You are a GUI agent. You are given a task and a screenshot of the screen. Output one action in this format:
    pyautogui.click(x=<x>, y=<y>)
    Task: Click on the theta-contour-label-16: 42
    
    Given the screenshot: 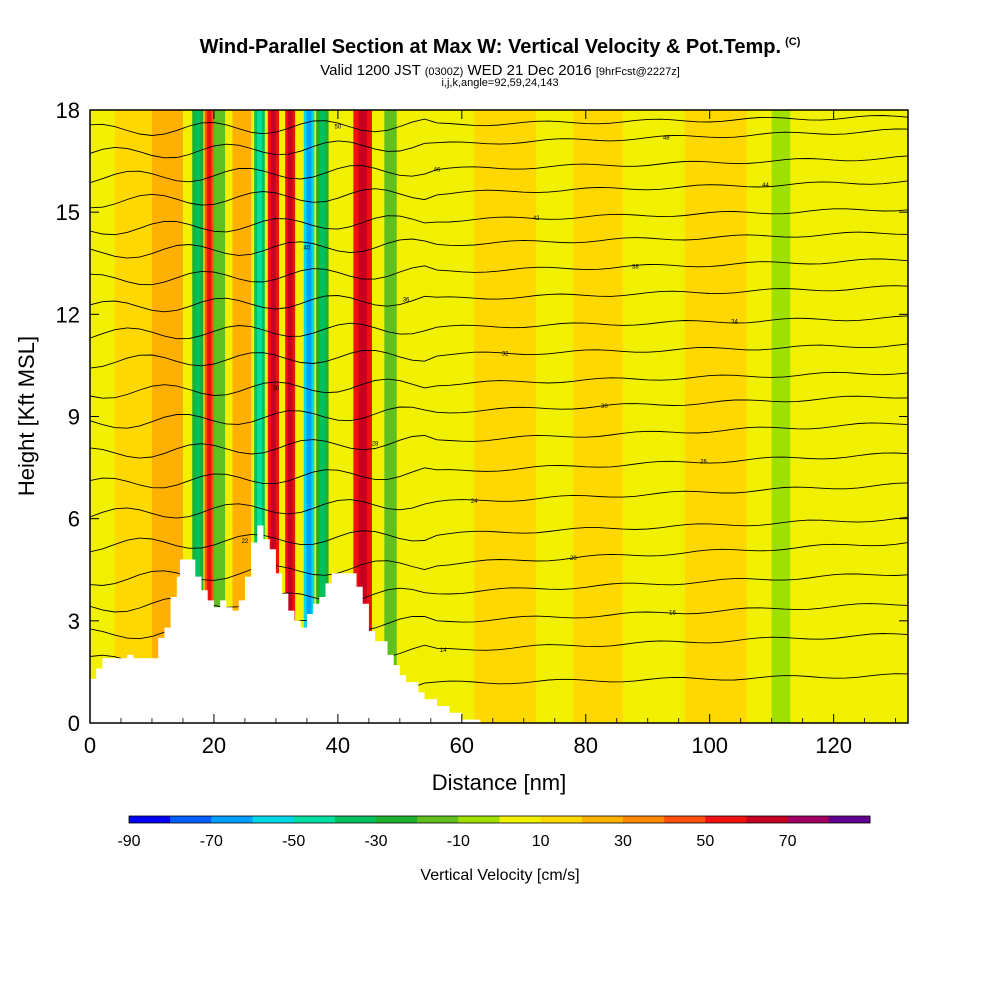 What is the action you would take?
    pyautogui.click(x=536, y=219)
    